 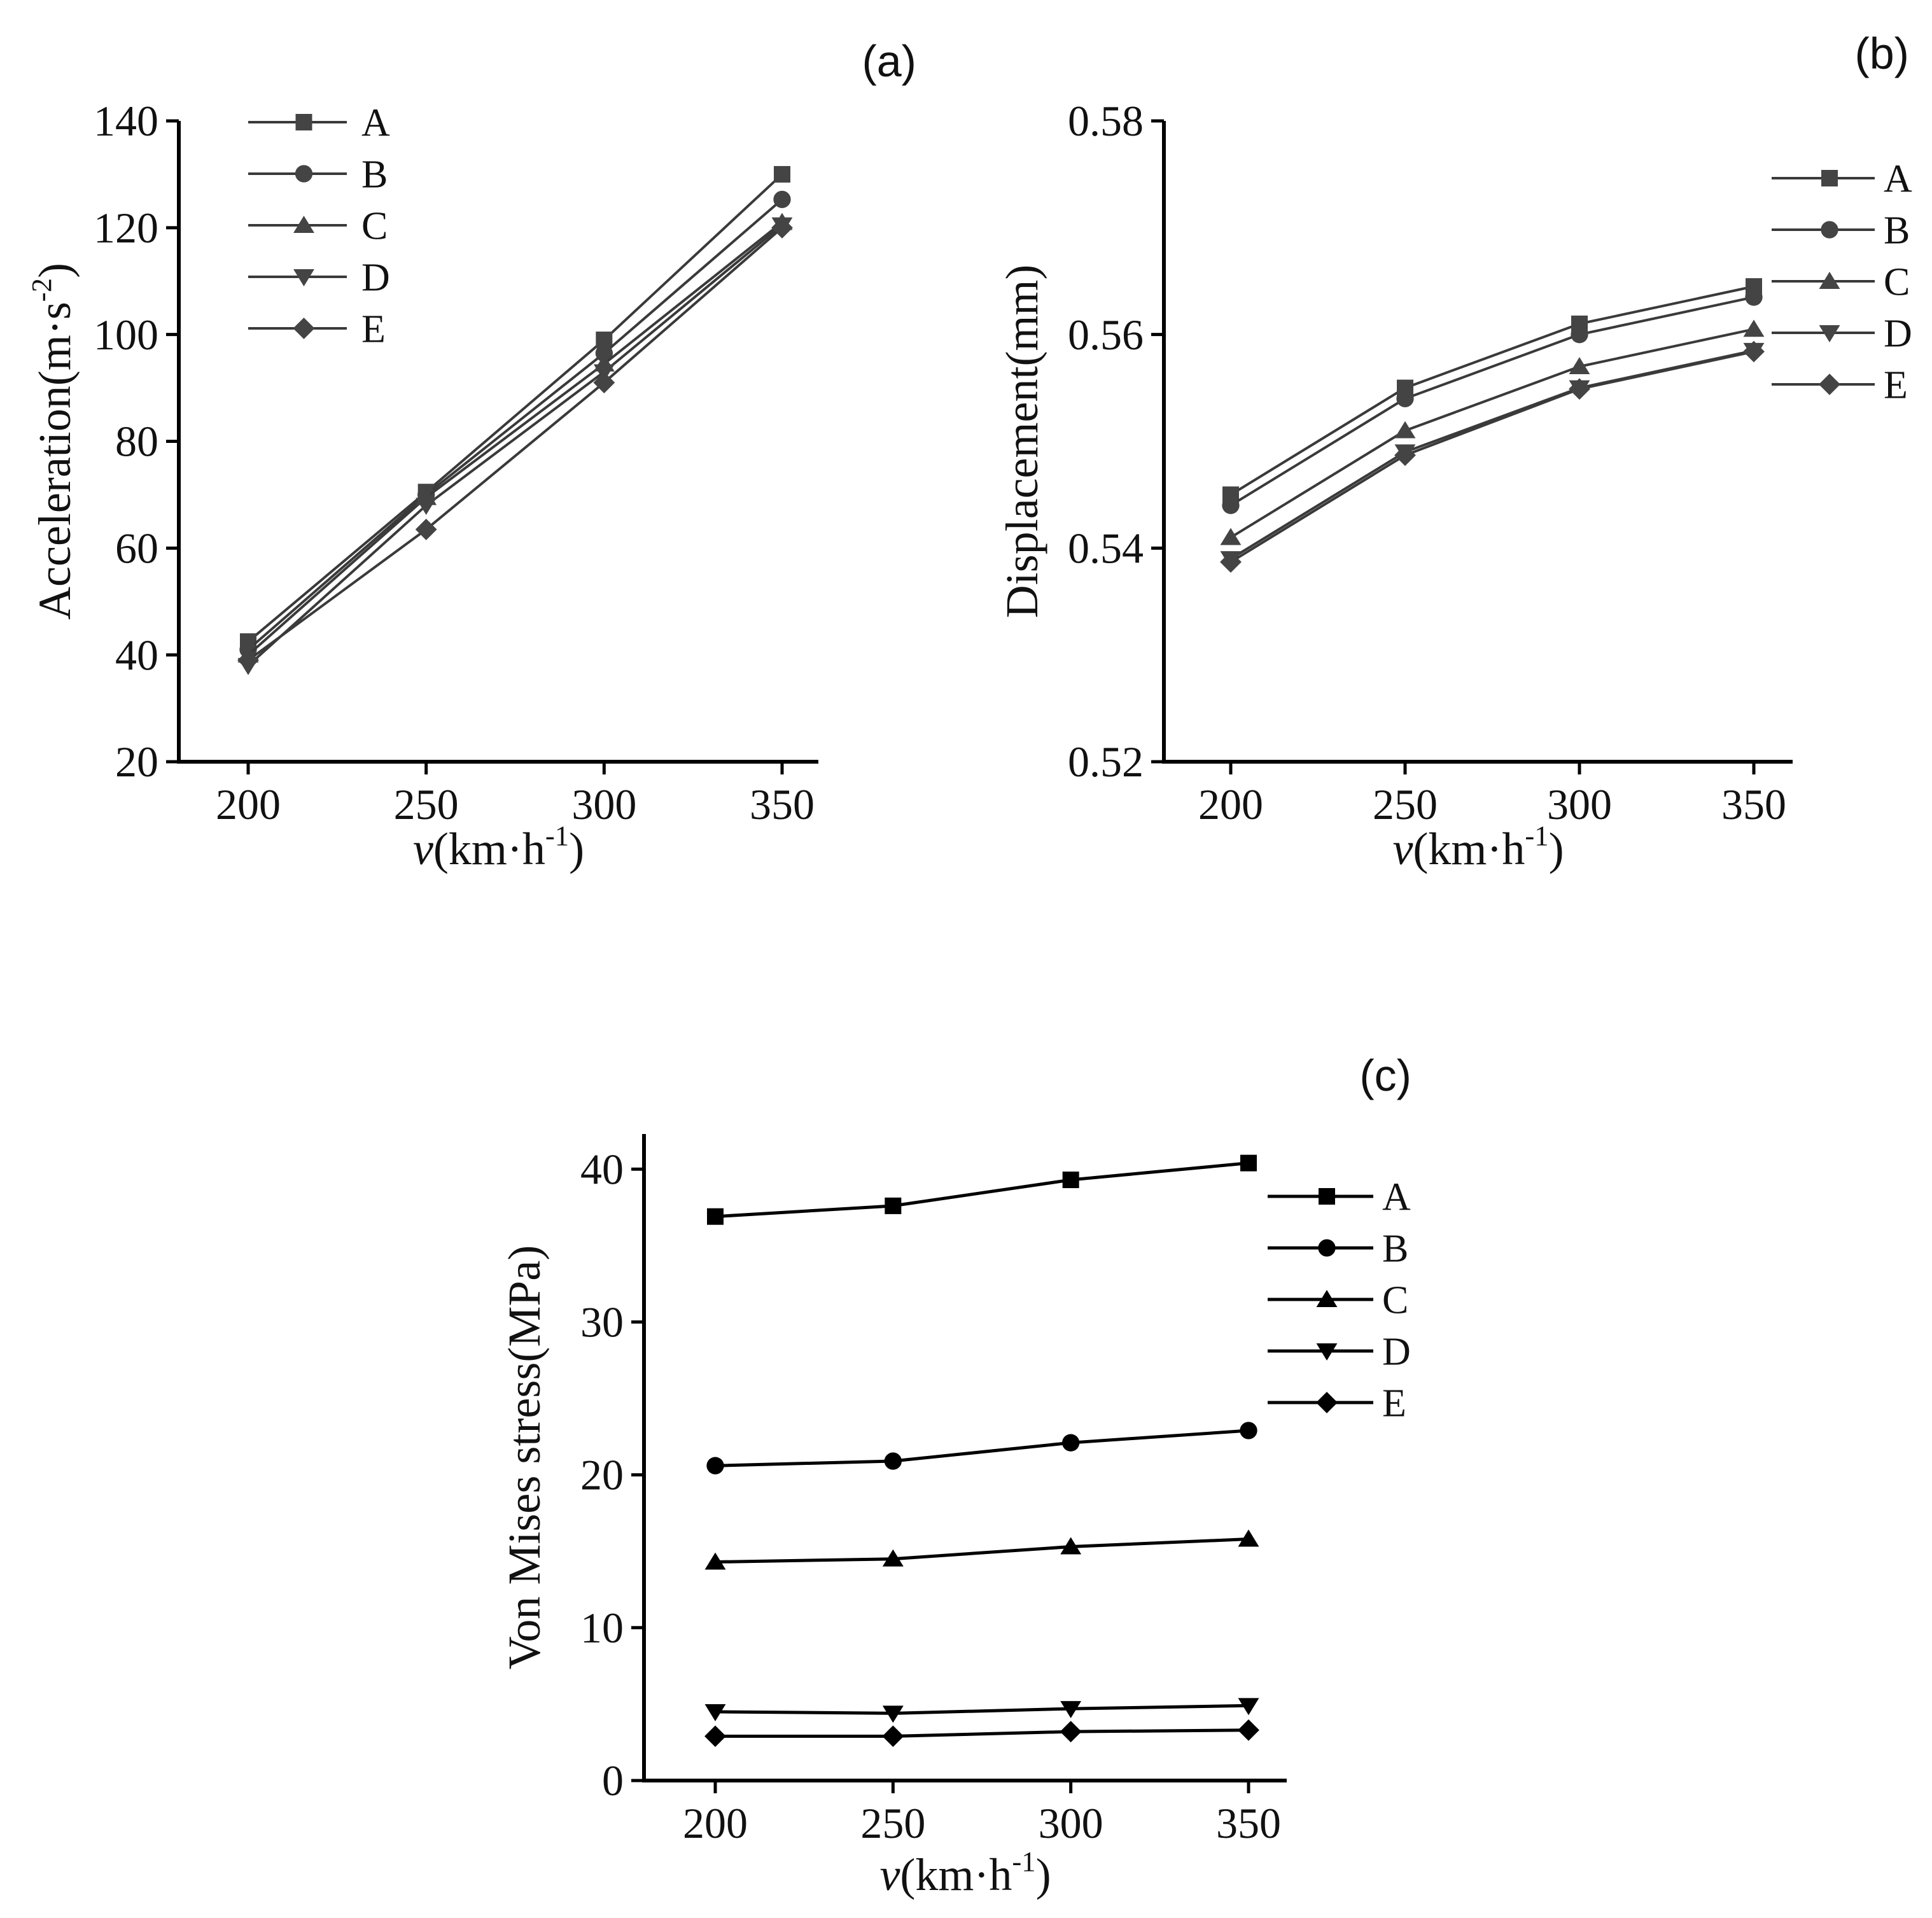 What do you see at coordinates (1022, 442) in the screenshot?
I see `y-axis-label-text: Displacement(mm)` at bounding box center [1022, 442].